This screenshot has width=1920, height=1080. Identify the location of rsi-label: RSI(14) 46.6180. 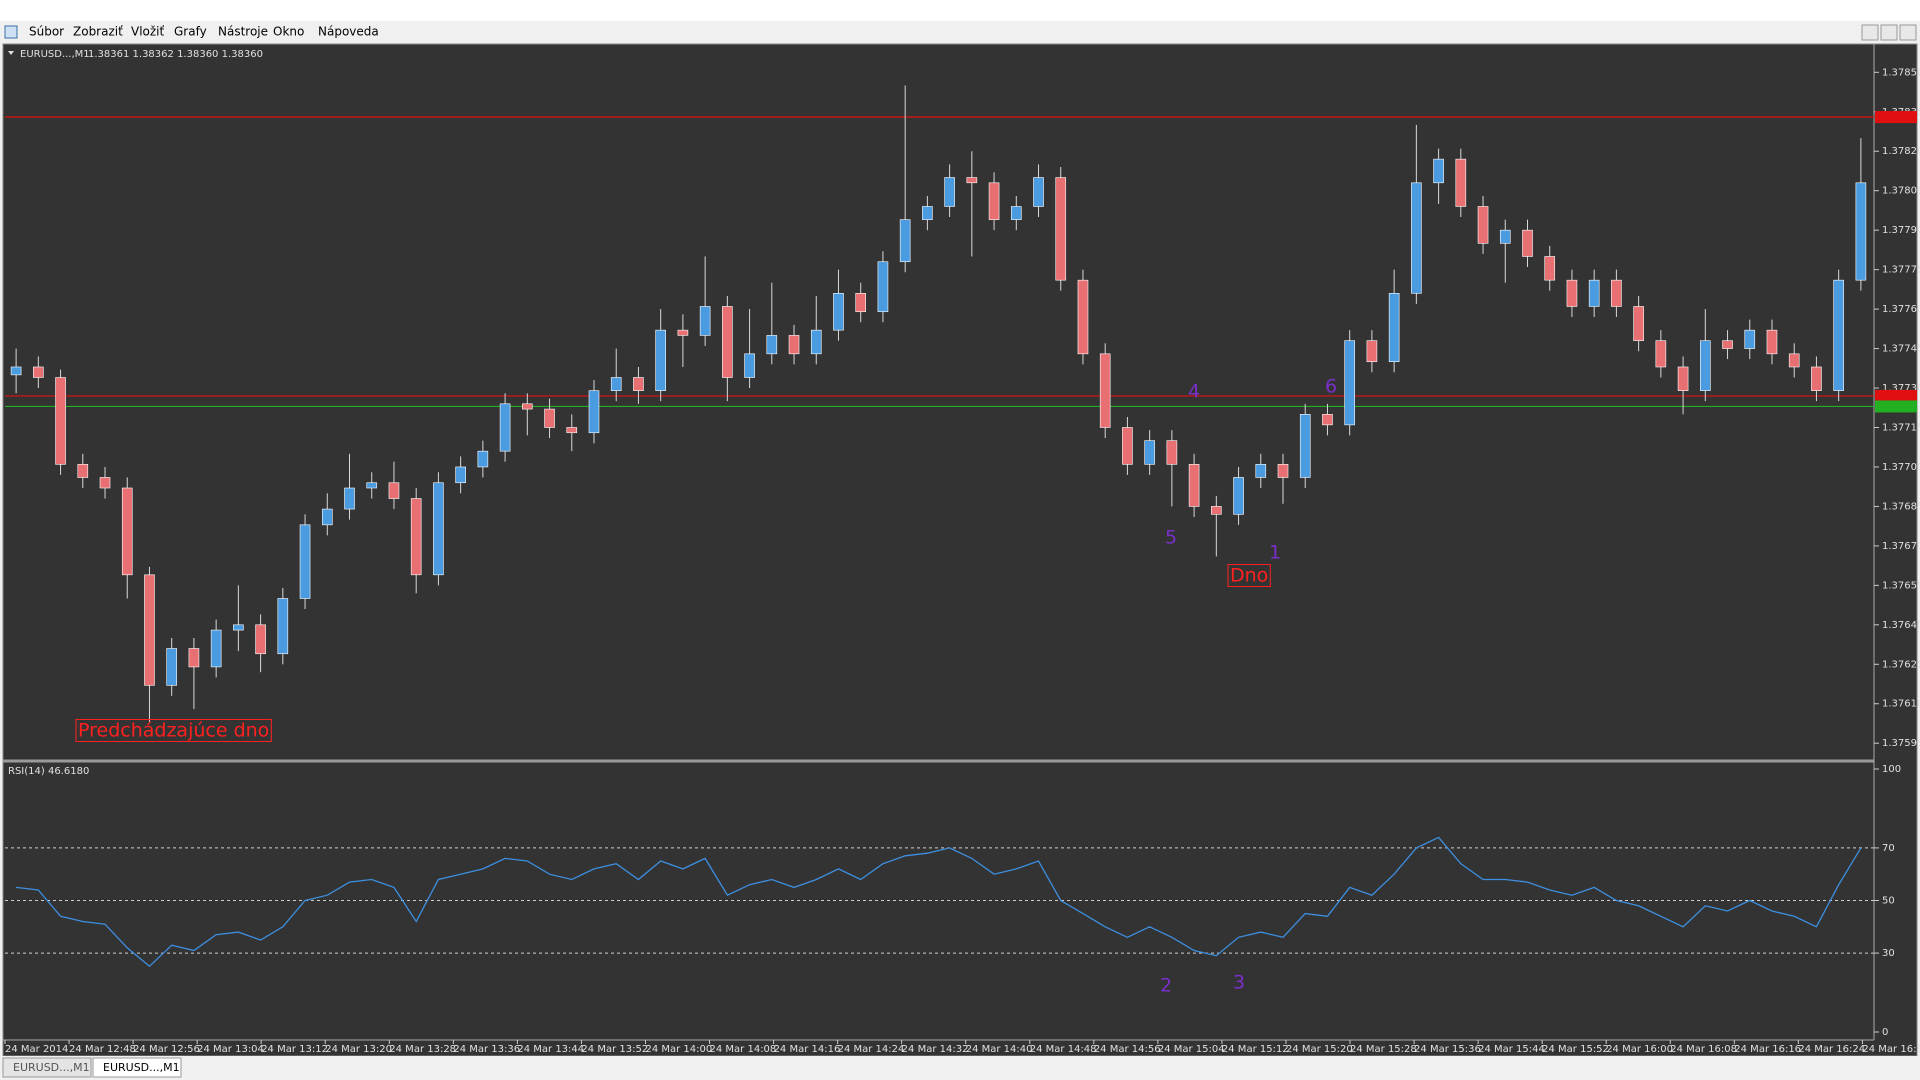
(48, 771).